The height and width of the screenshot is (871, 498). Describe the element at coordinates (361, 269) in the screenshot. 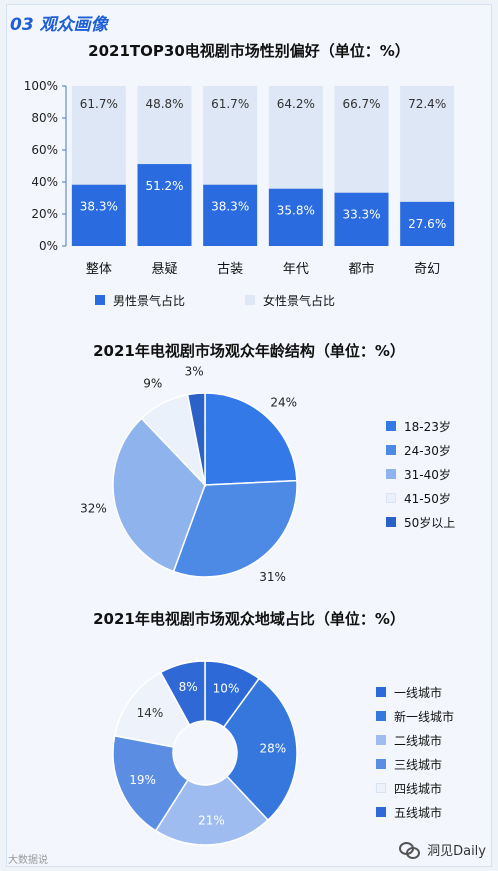

I see `x-tick-label: 都市` at that location.